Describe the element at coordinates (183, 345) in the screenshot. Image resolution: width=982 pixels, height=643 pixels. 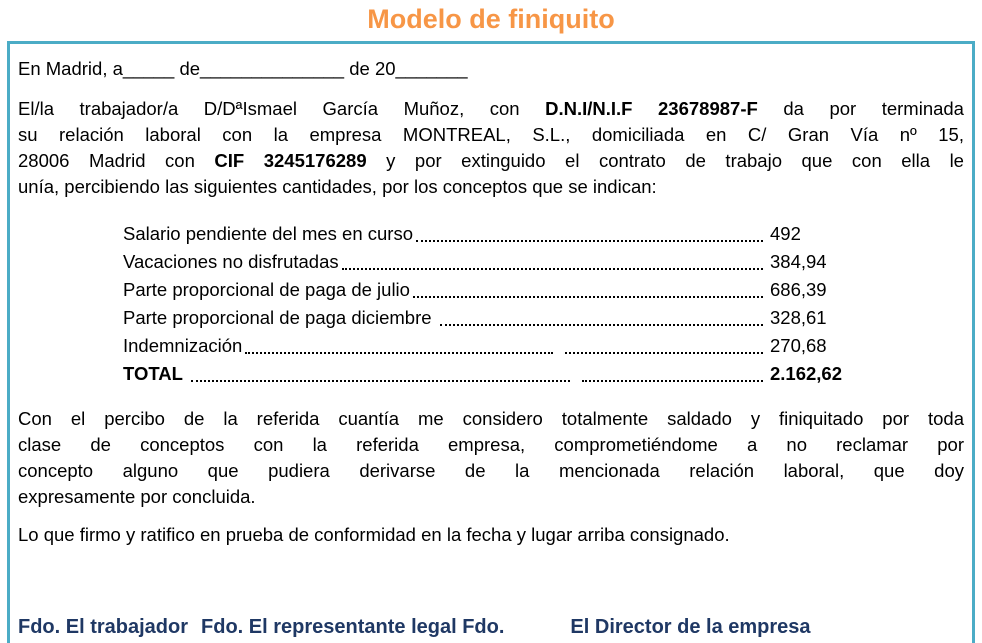
I see `amount-label: Indemnización` at that location.